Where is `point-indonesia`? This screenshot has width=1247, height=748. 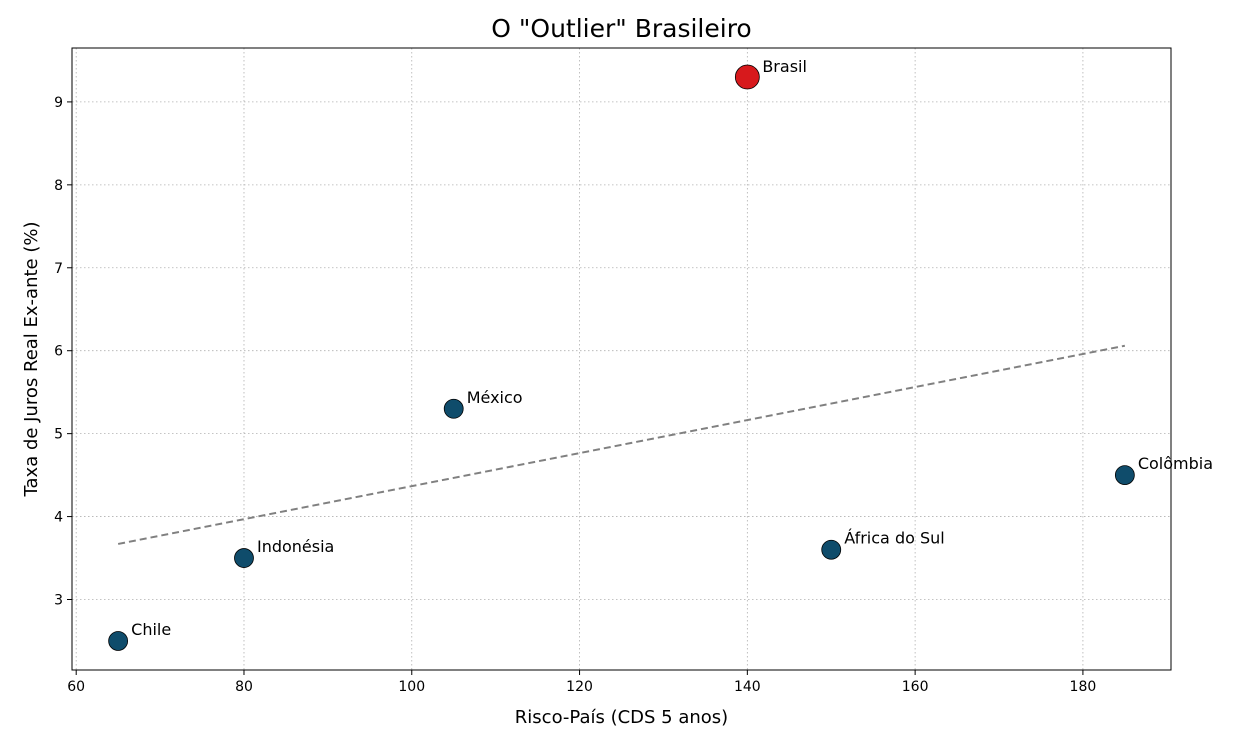
point-indonesia is located at coordinates (244, 558).